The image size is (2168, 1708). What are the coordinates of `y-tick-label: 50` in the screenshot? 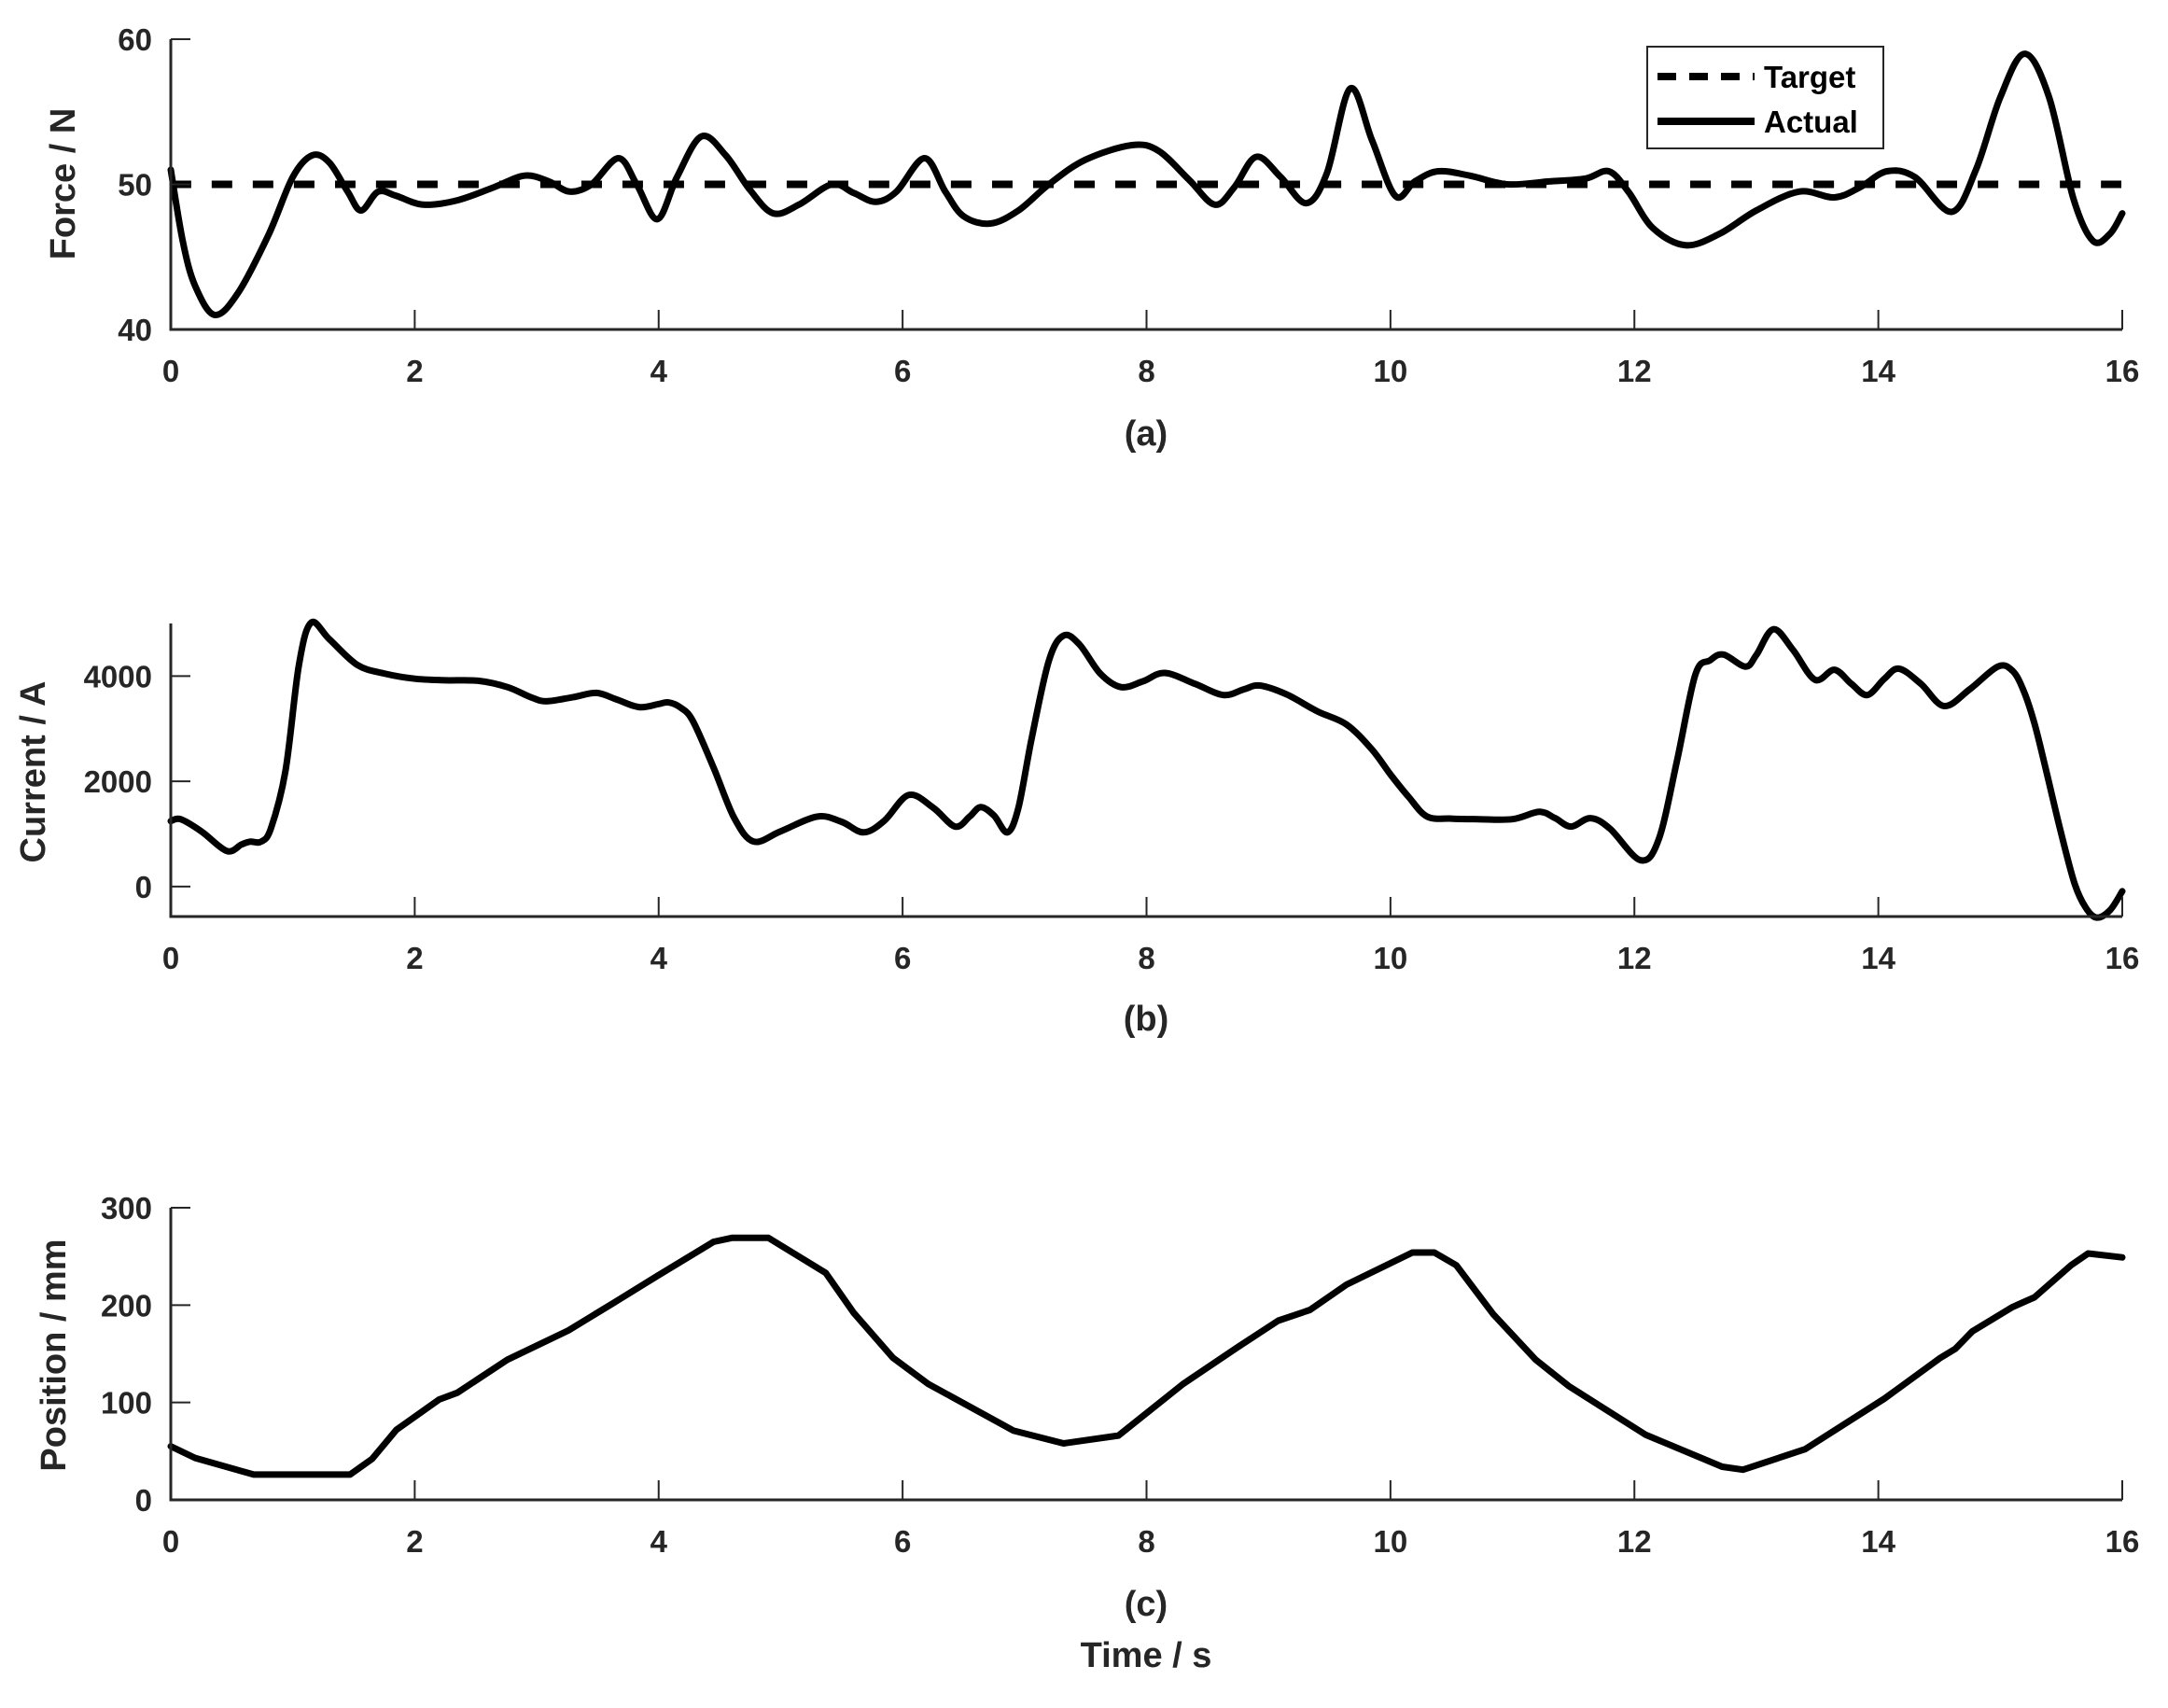 It's located at (135, 185).